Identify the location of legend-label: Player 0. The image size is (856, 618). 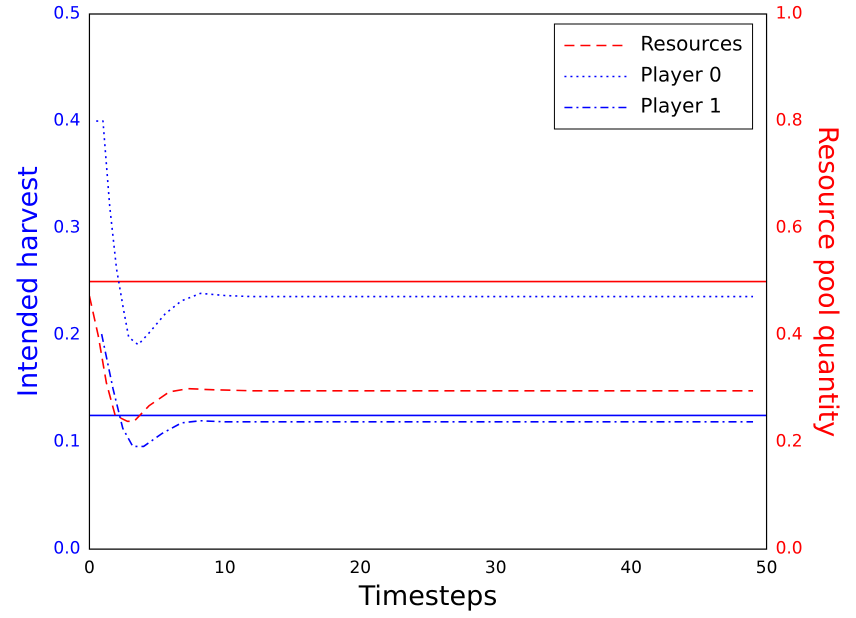
(681, 74).